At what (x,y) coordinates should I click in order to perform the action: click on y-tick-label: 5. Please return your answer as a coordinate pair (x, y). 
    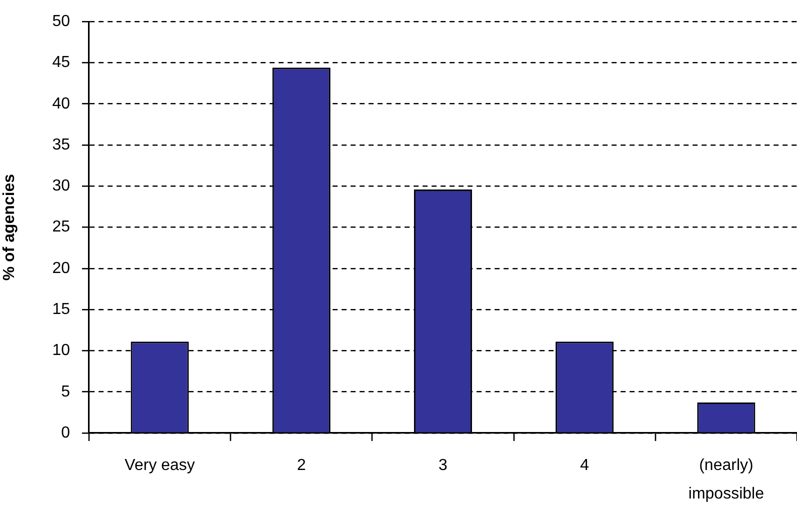
    Looking at the image, I should click on (65, 391).